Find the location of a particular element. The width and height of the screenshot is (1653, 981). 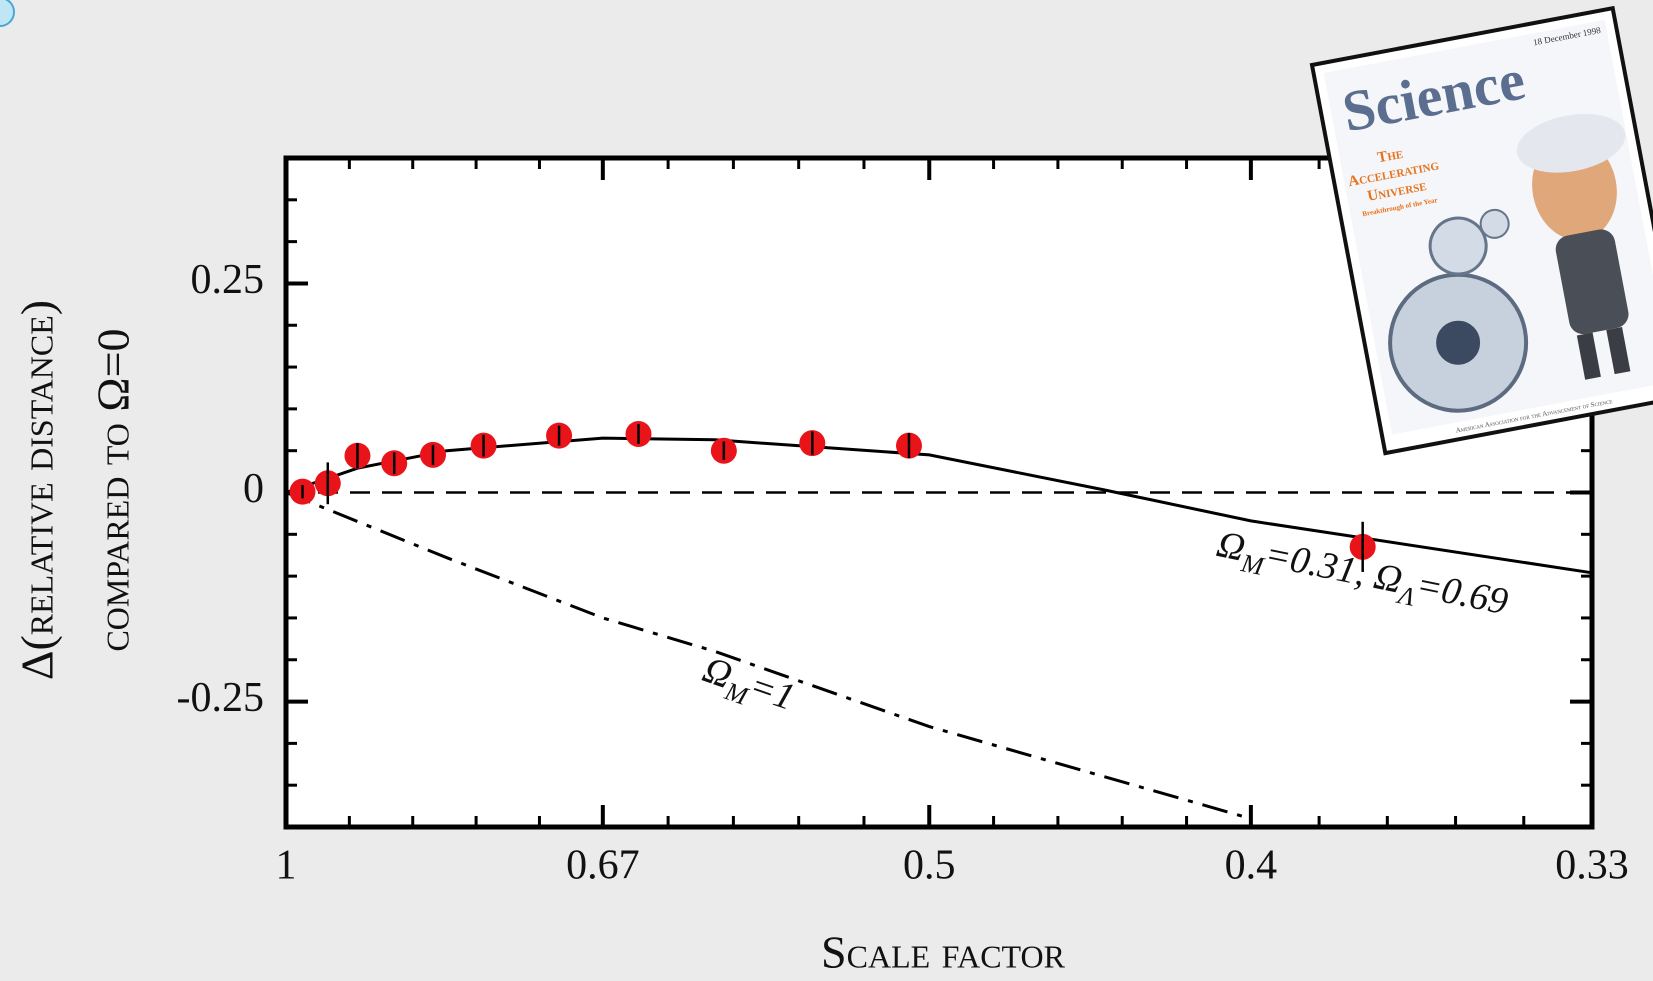

figure-body is located at coordinates (1592, 282).